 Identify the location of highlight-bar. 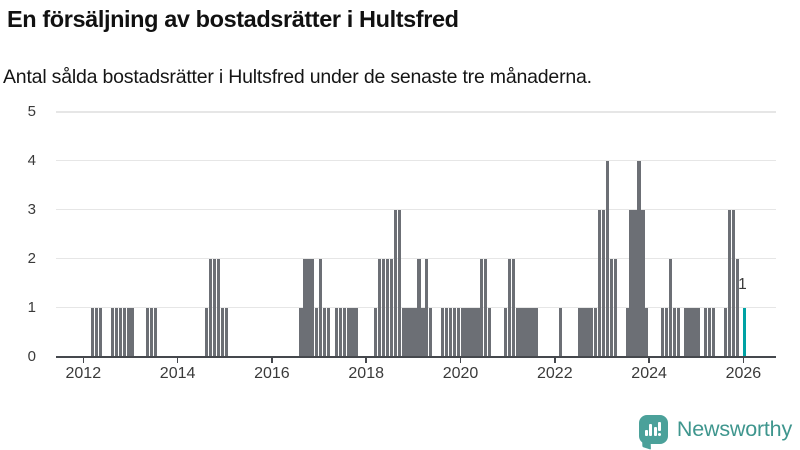
(744, 332).